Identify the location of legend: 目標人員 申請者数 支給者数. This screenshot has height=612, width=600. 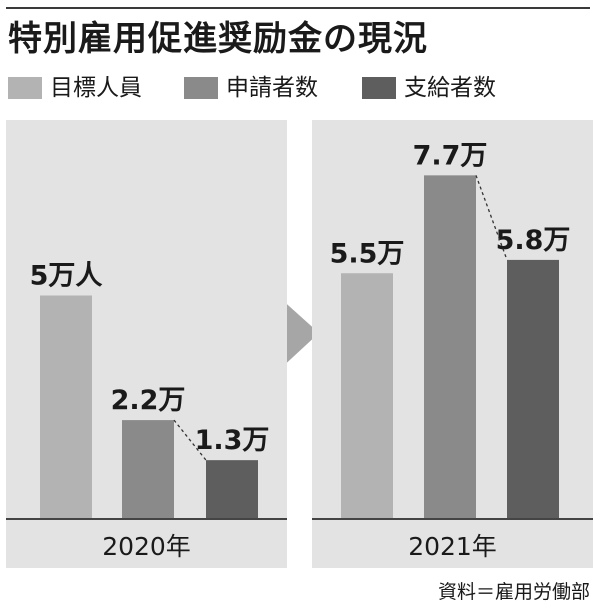
(303, 88).